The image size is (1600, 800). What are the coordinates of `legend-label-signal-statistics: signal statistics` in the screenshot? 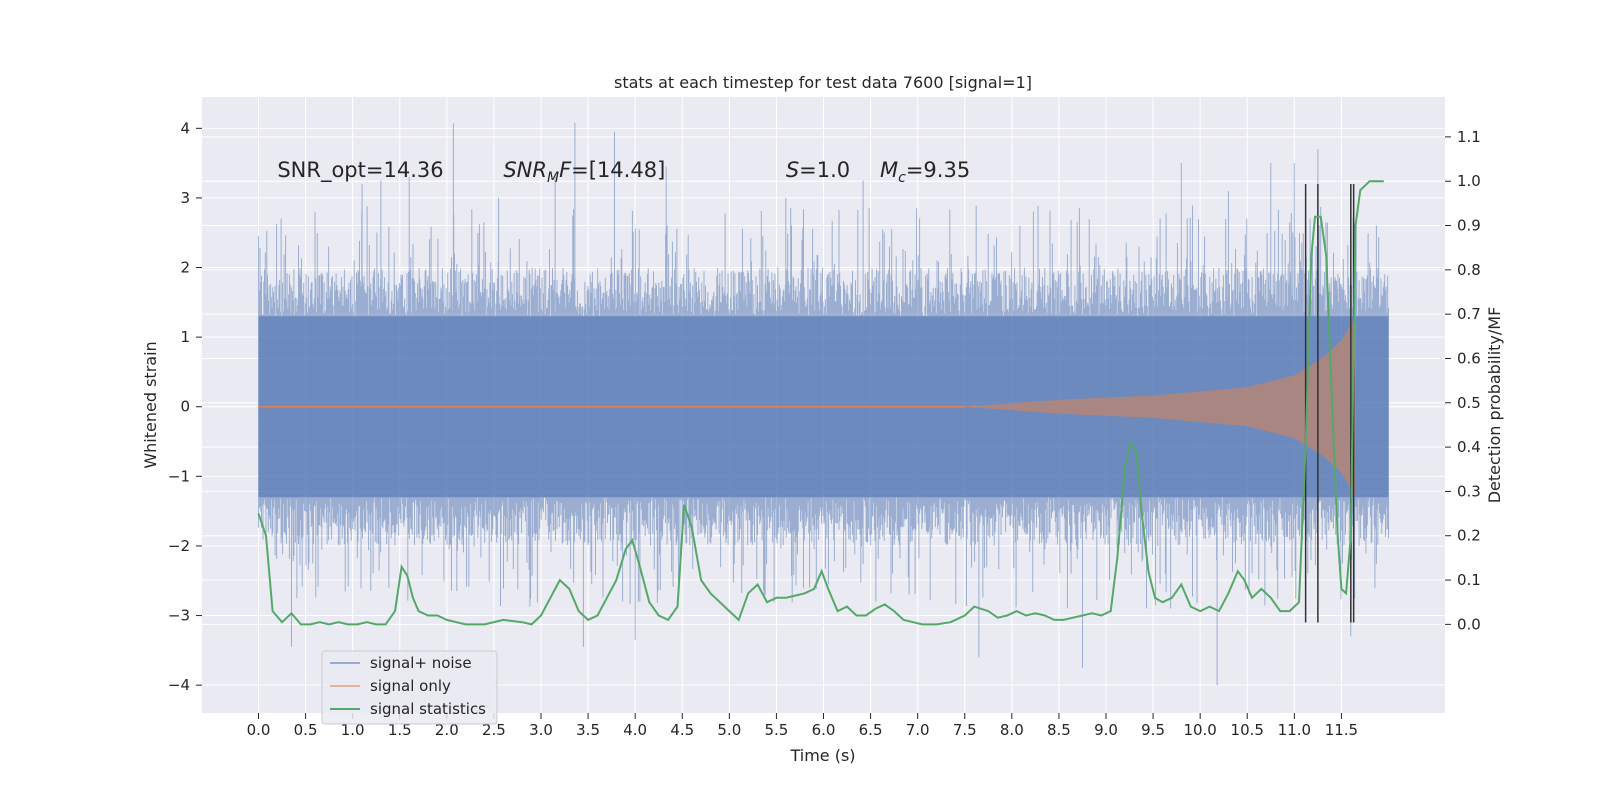 It's located at (428, 709).